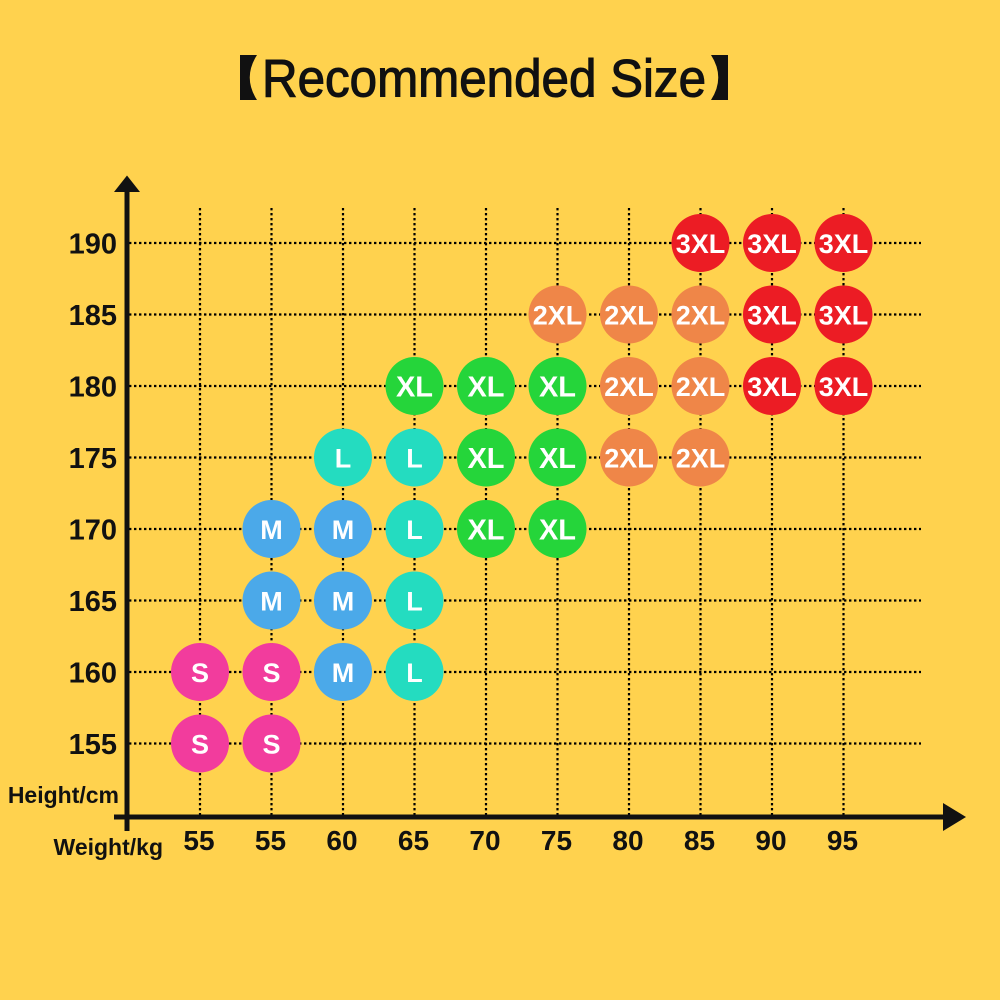 This screenshot has width=1000, height=1005. I want to click on svg-text: 65, so click(413, 840).